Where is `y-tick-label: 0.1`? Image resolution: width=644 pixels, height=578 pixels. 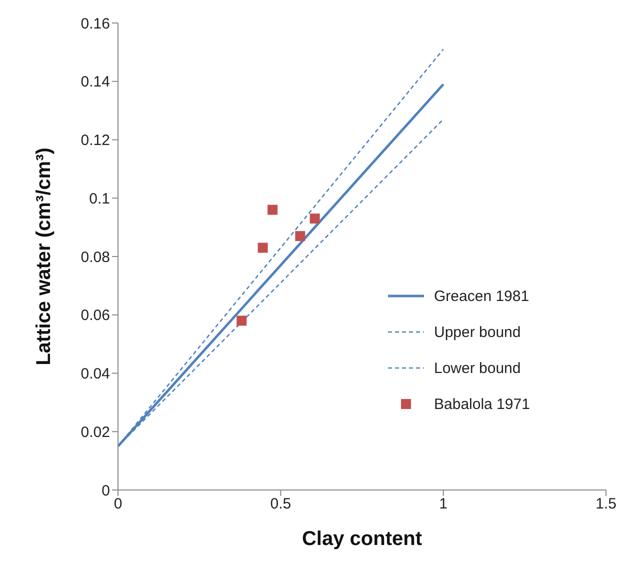
y-tick-label: 0.1 is located at coordinates (99, 199).